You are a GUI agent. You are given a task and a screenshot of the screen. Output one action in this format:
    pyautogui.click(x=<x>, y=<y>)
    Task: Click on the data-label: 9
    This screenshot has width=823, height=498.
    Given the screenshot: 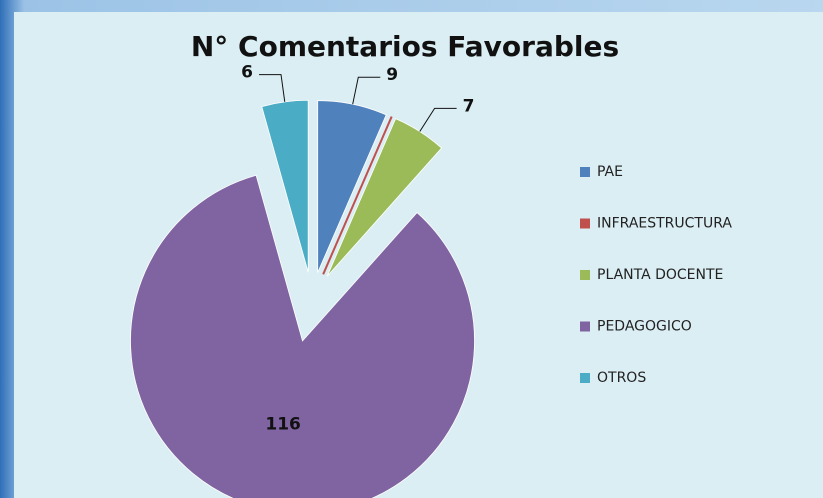 What is the action you would take?
    pyautogui.click(x=392, y=75)
    